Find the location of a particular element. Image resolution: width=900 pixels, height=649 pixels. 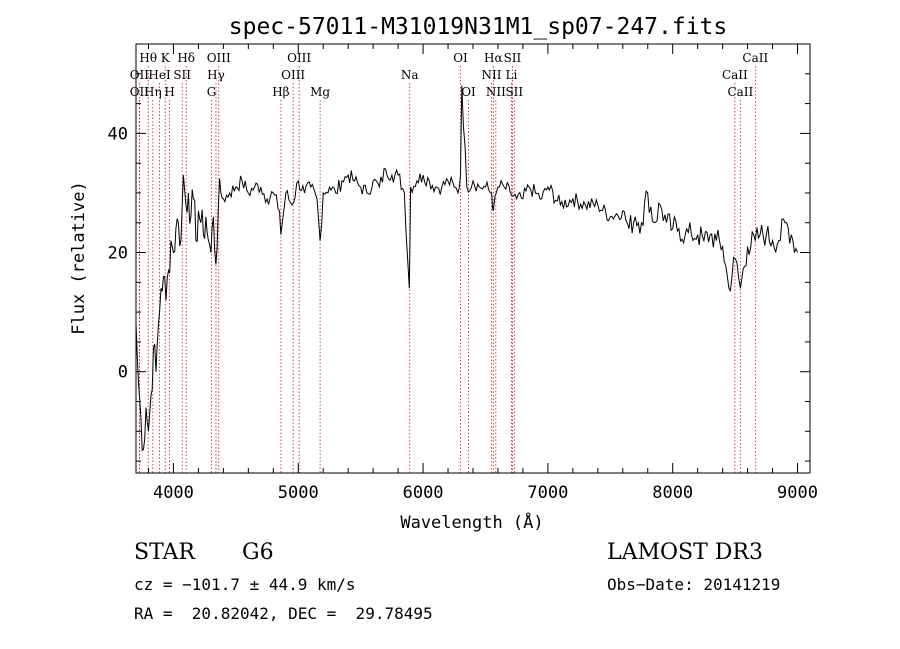

line-label-9: OIII is located at coordinates (219, 58).